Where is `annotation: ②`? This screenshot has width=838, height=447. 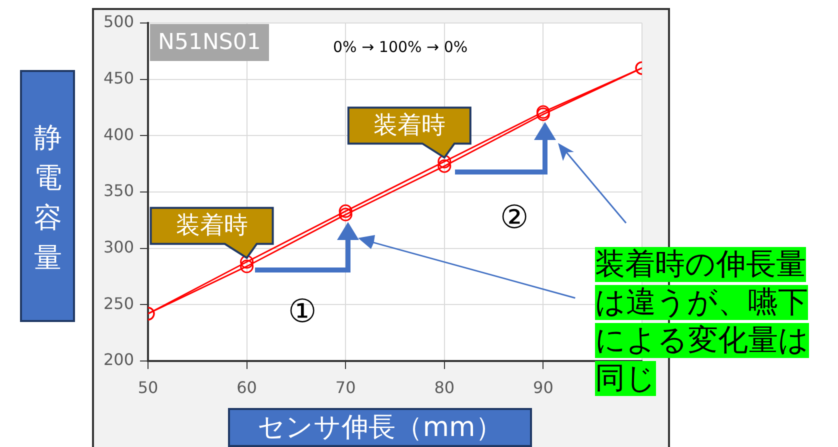 annotation: ② is located at coordinates (514, 217).